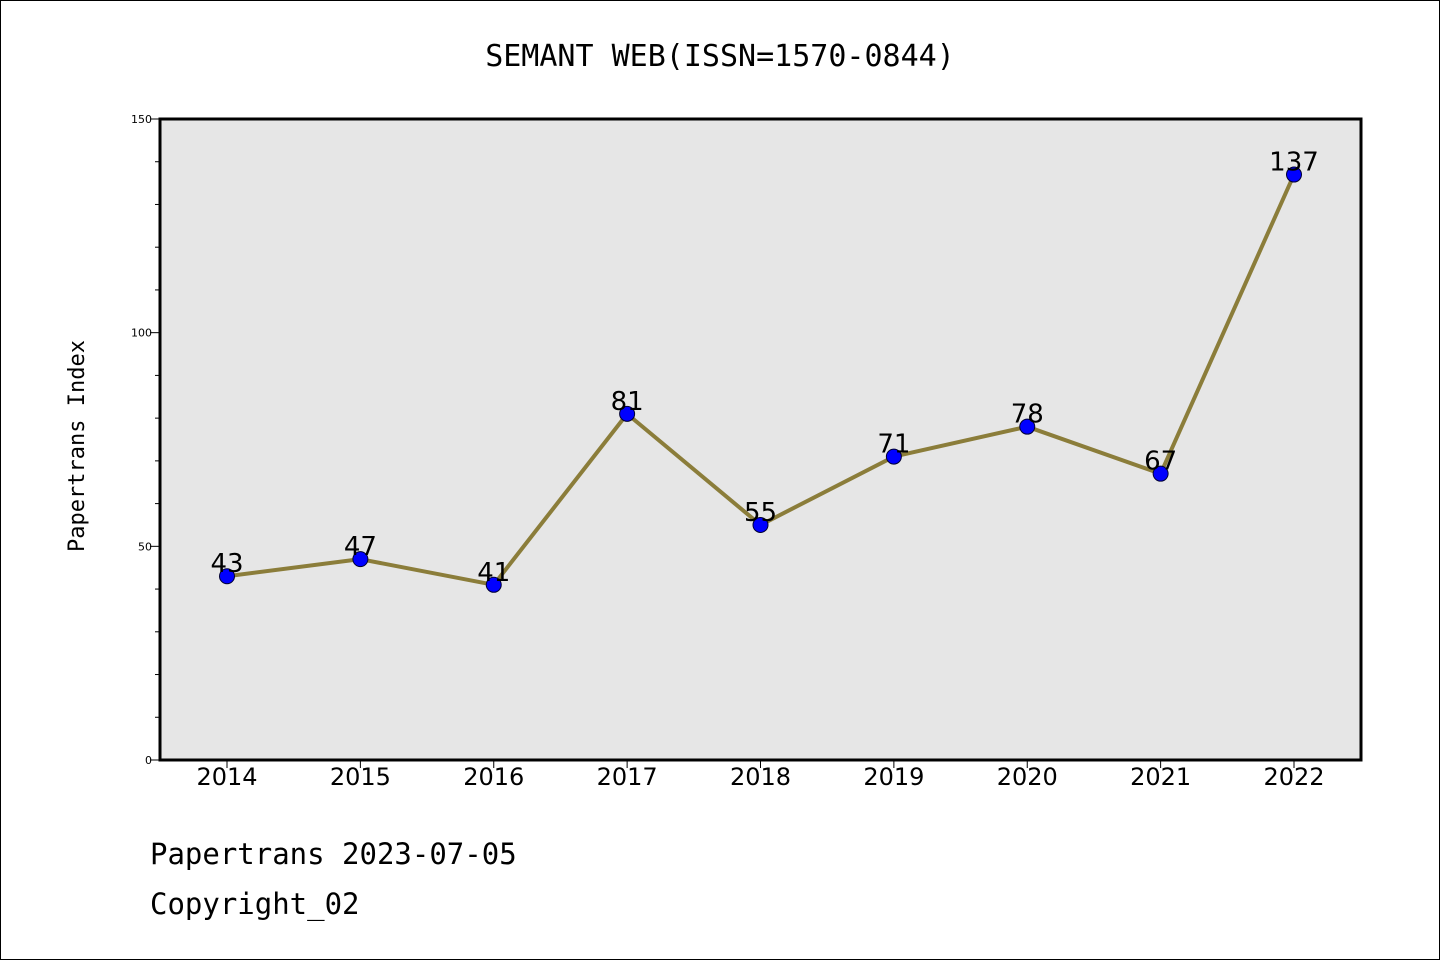 This screenshot has width=1440, height=960. I want to click on x-tick-label: 2014, so click(226, 777).